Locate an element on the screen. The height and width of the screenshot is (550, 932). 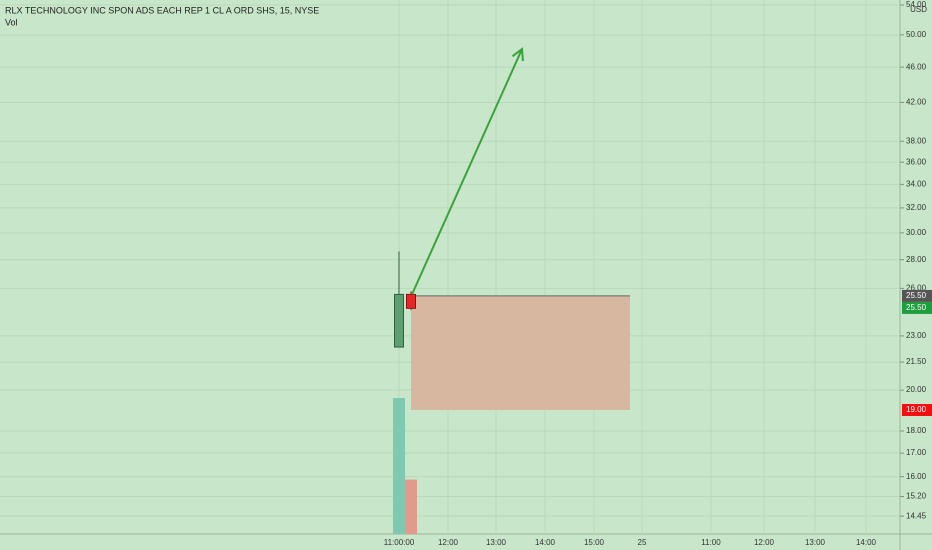
y-tick-label: 38.00 is located at coordinates (916, 140).